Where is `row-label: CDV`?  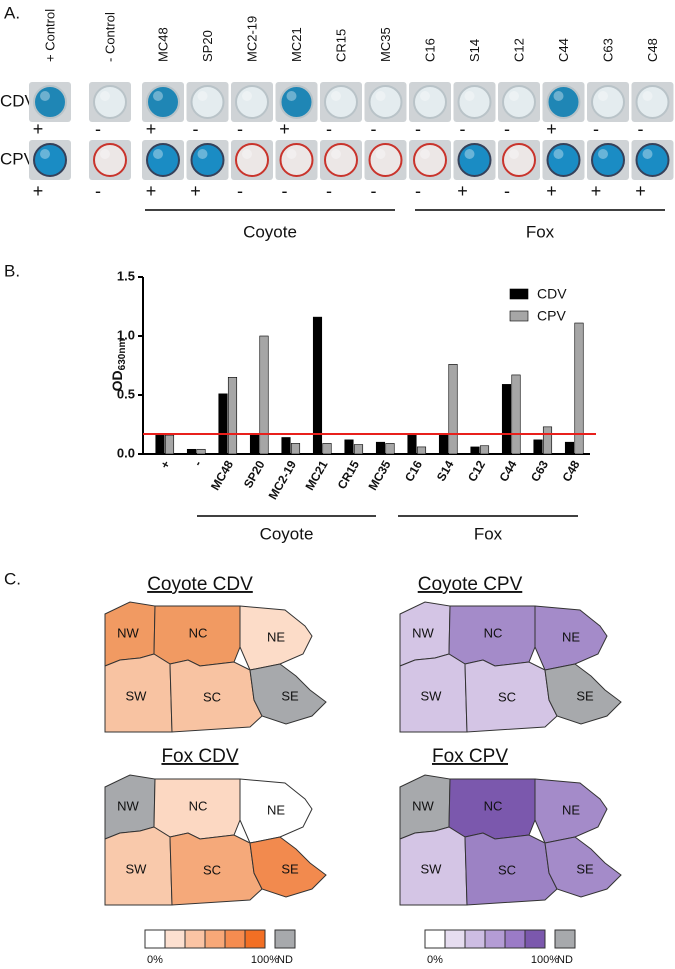 row-label: CDV is located at coordinates (18, 100).